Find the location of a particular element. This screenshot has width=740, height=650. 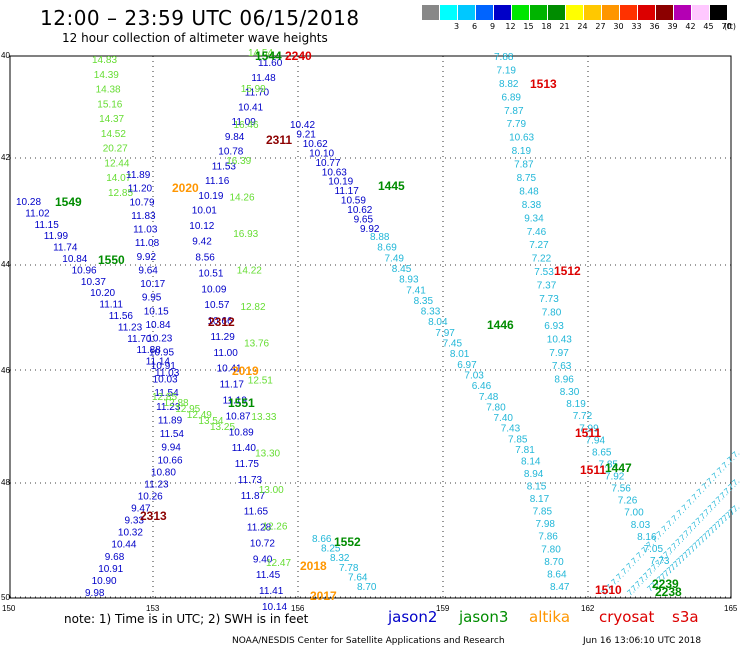

wave-height-value: 7.53 is located at coordinates (544, 272).